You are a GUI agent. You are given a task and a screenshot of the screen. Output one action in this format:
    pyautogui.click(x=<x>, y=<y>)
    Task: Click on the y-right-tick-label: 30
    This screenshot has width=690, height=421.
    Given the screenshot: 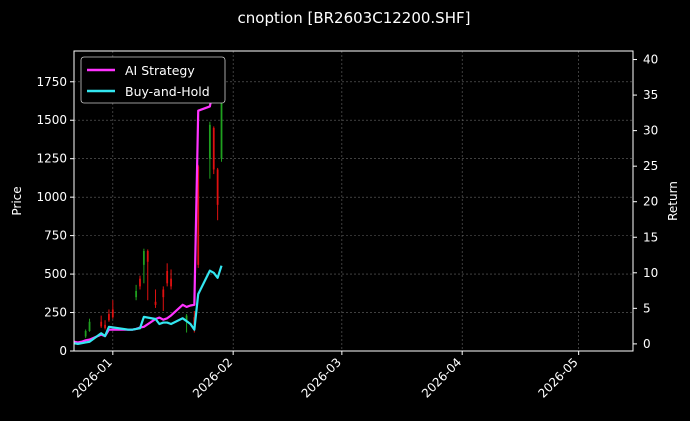 What is the action you would take?
    pyautogui.click(x=650, y=131)
    